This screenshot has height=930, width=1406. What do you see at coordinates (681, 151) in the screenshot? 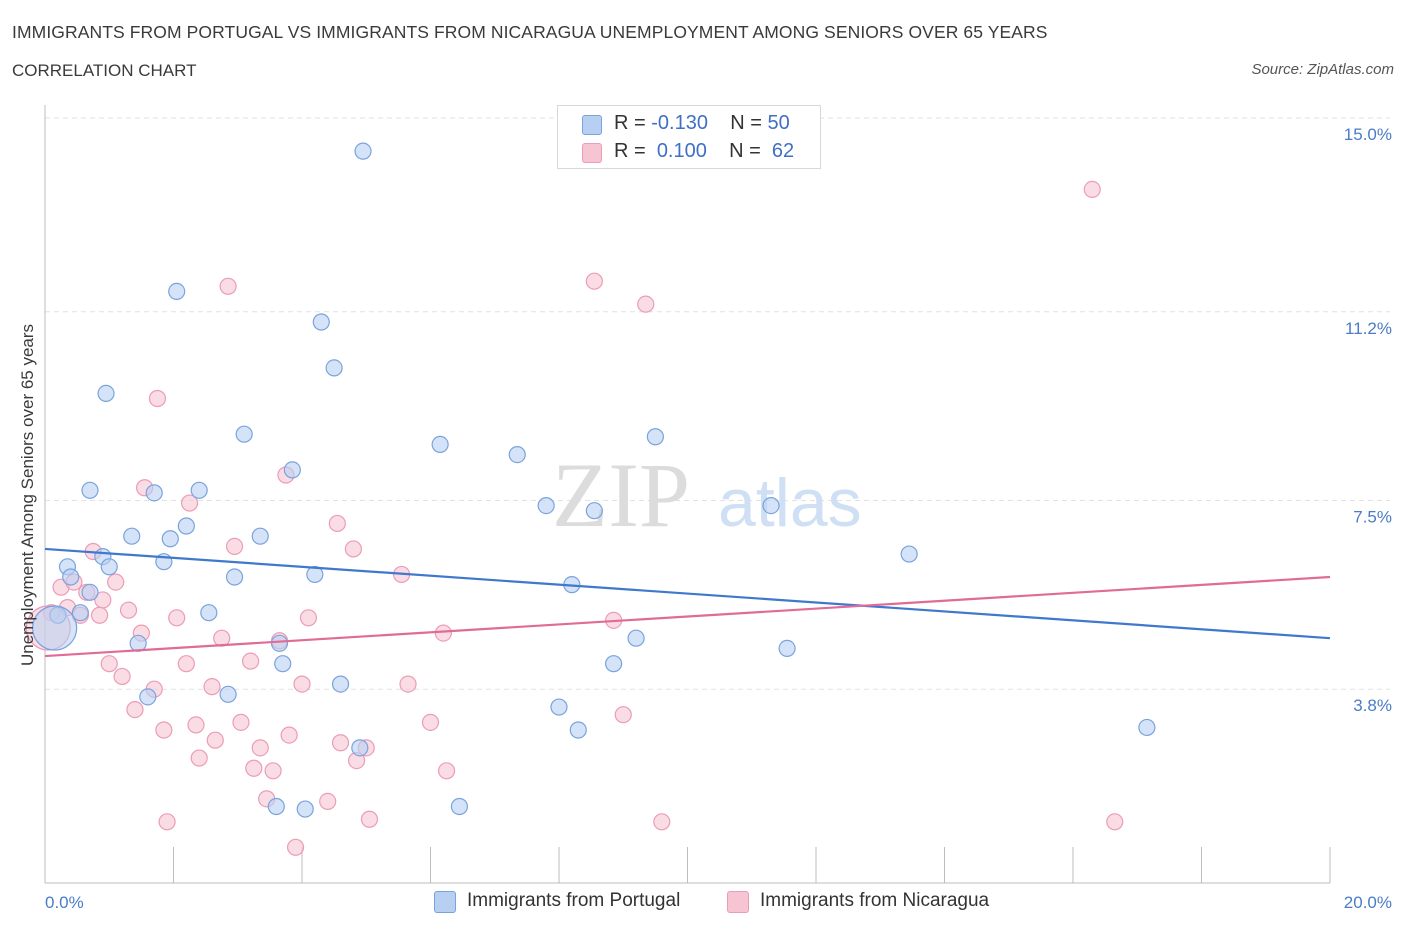
I see `nicaragua-r-value: 0.100` at bounding box center [681, 151].